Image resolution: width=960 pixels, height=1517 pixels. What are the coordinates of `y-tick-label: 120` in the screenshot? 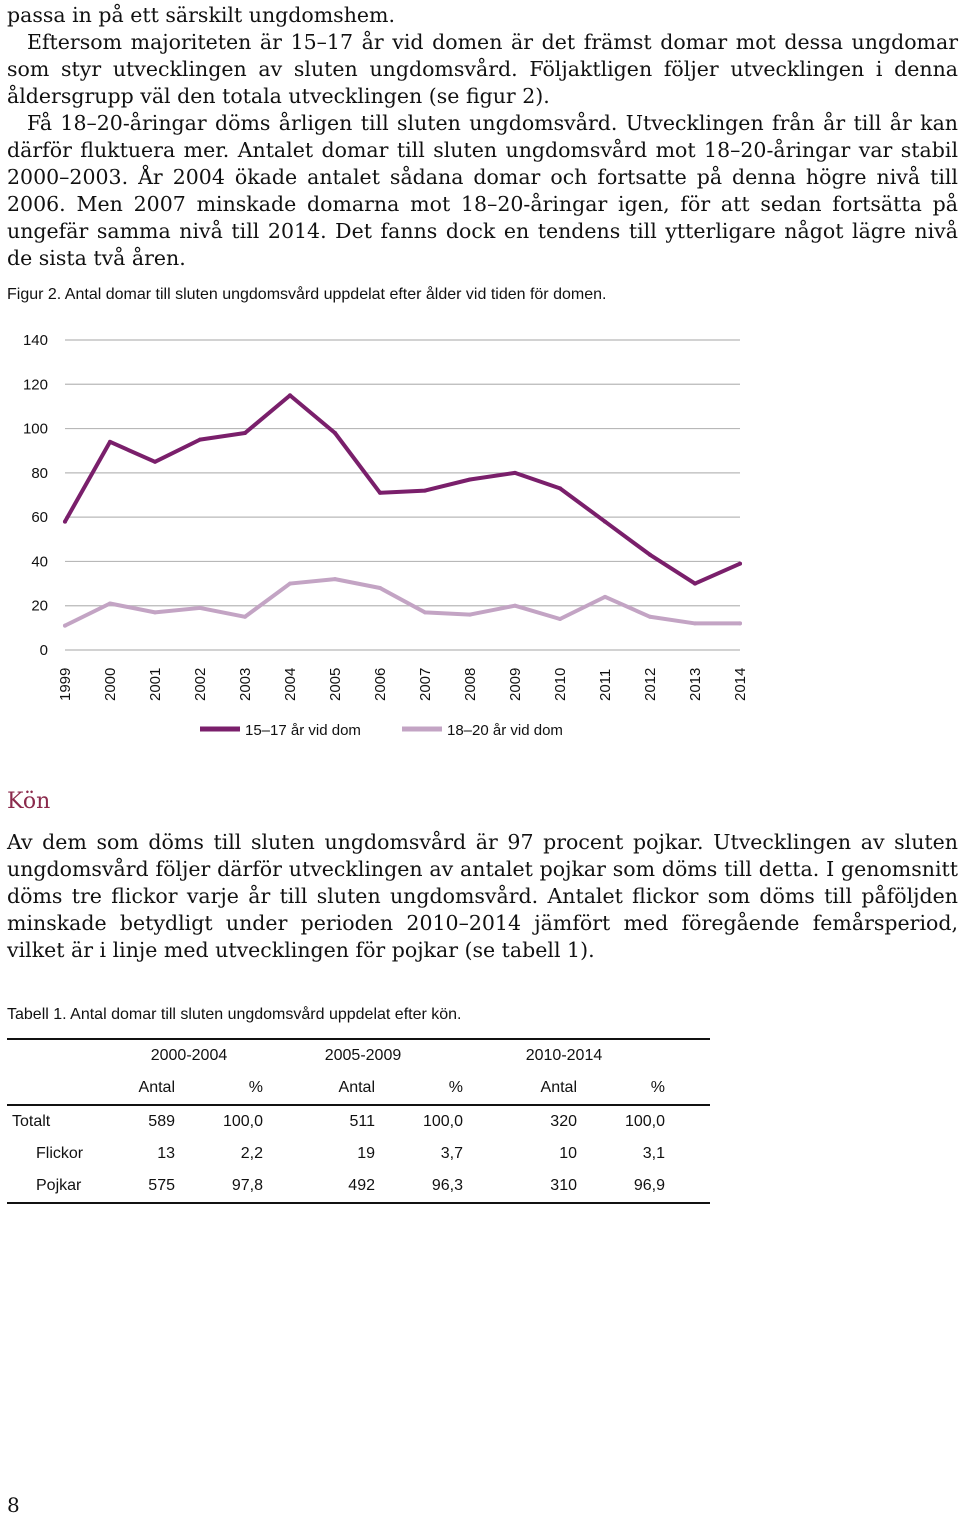 It's located at (35, 384).